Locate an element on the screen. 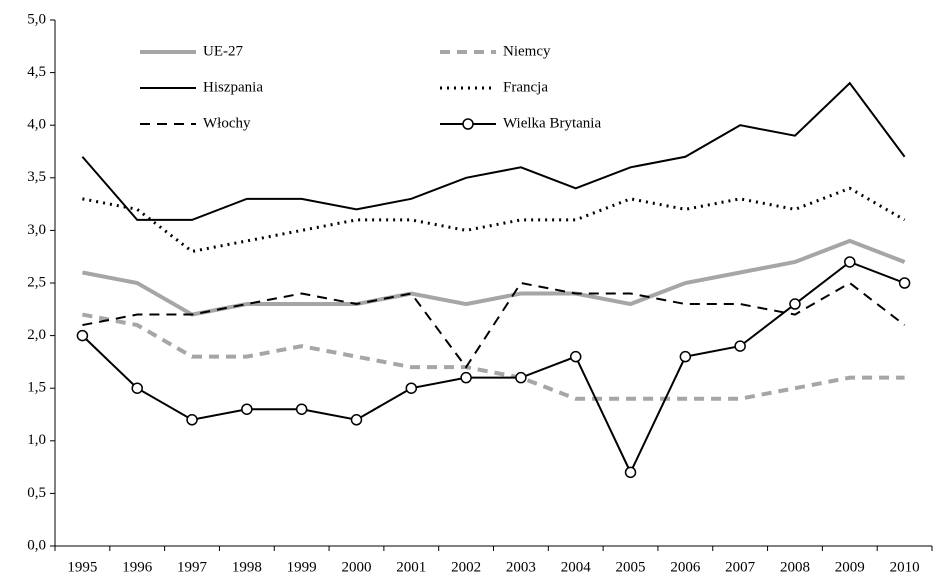 This screenshot has height=579, width=937. x-tick-label: 2007 is located at coordinates (740, 567).